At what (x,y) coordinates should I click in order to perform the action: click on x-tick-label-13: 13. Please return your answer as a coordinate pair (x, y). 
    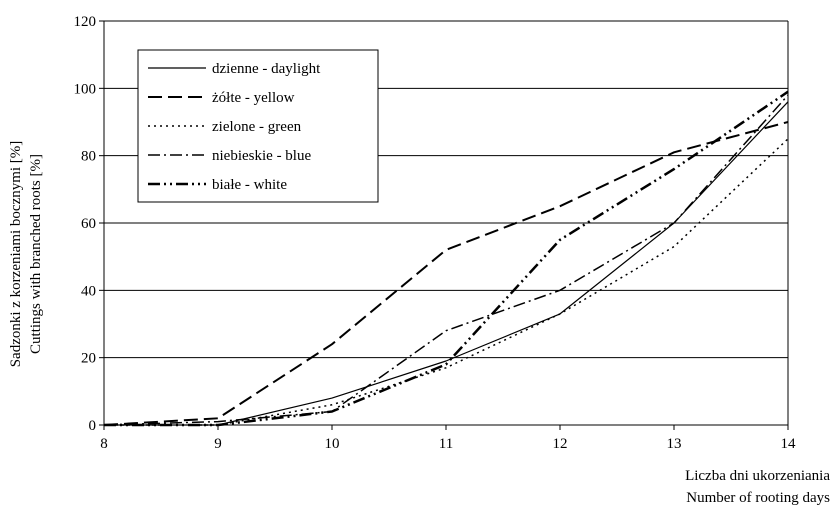
    Looking at the image, I should click on (674, 444).